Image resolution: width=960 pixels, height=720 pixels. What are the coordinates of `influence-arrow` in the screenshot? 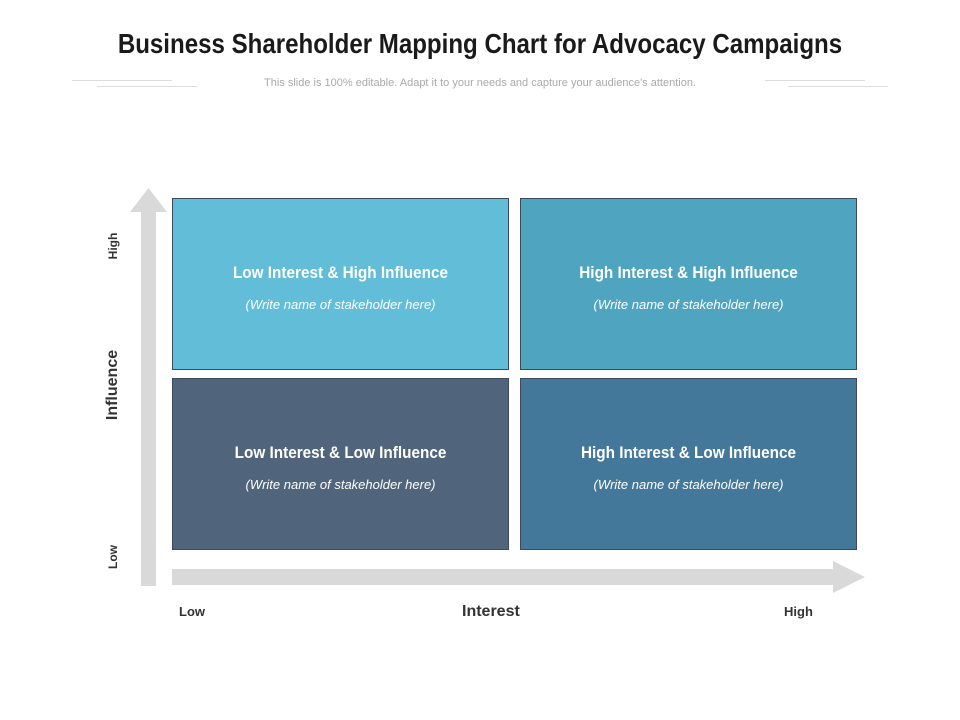 It's located at (148, 387).